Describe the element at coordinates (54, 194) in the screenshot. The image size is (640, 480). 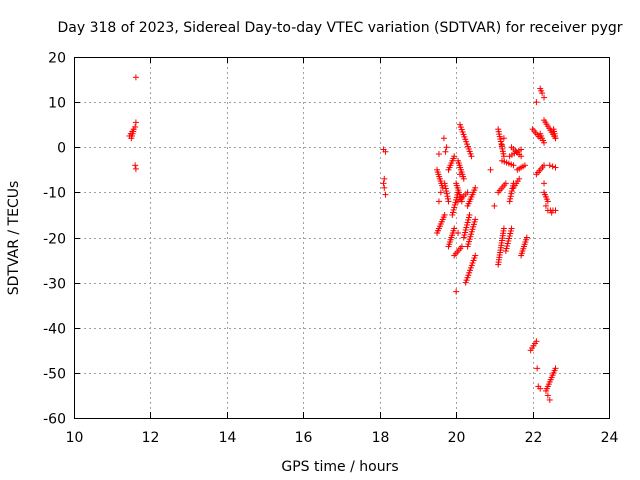
I see `y-tick-label: -10` at that location.